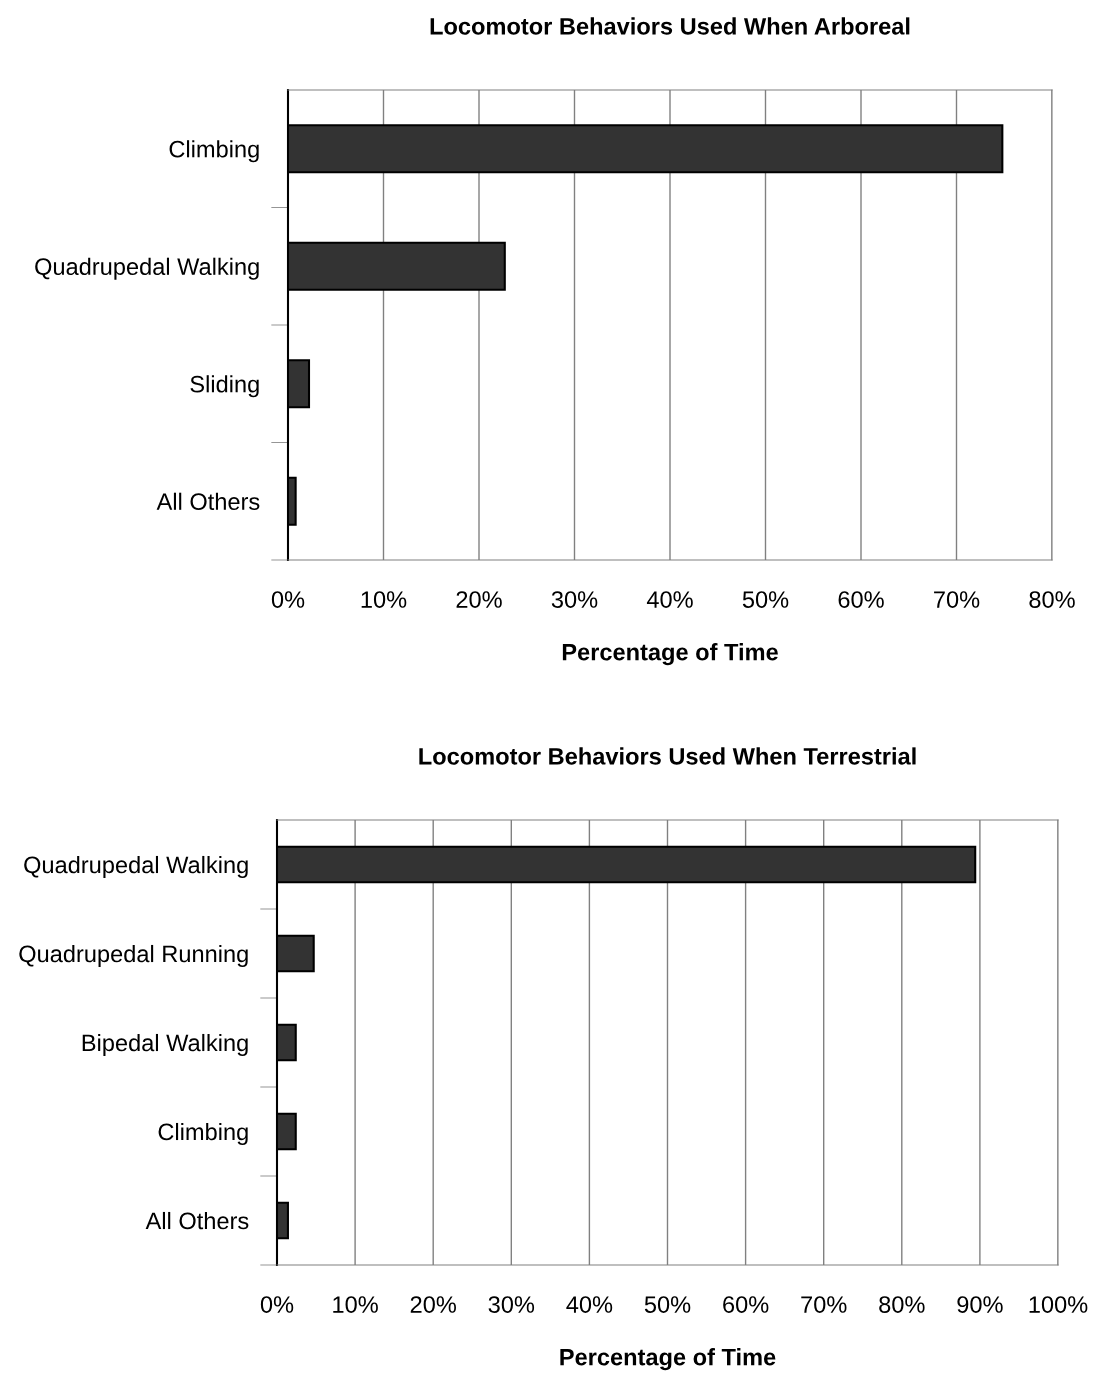 This screenshot has height=1380, width=1094. Describe the element at coordinates (224, 386) in the screenshot. I see `y-tick-label: Sliding` at that location.